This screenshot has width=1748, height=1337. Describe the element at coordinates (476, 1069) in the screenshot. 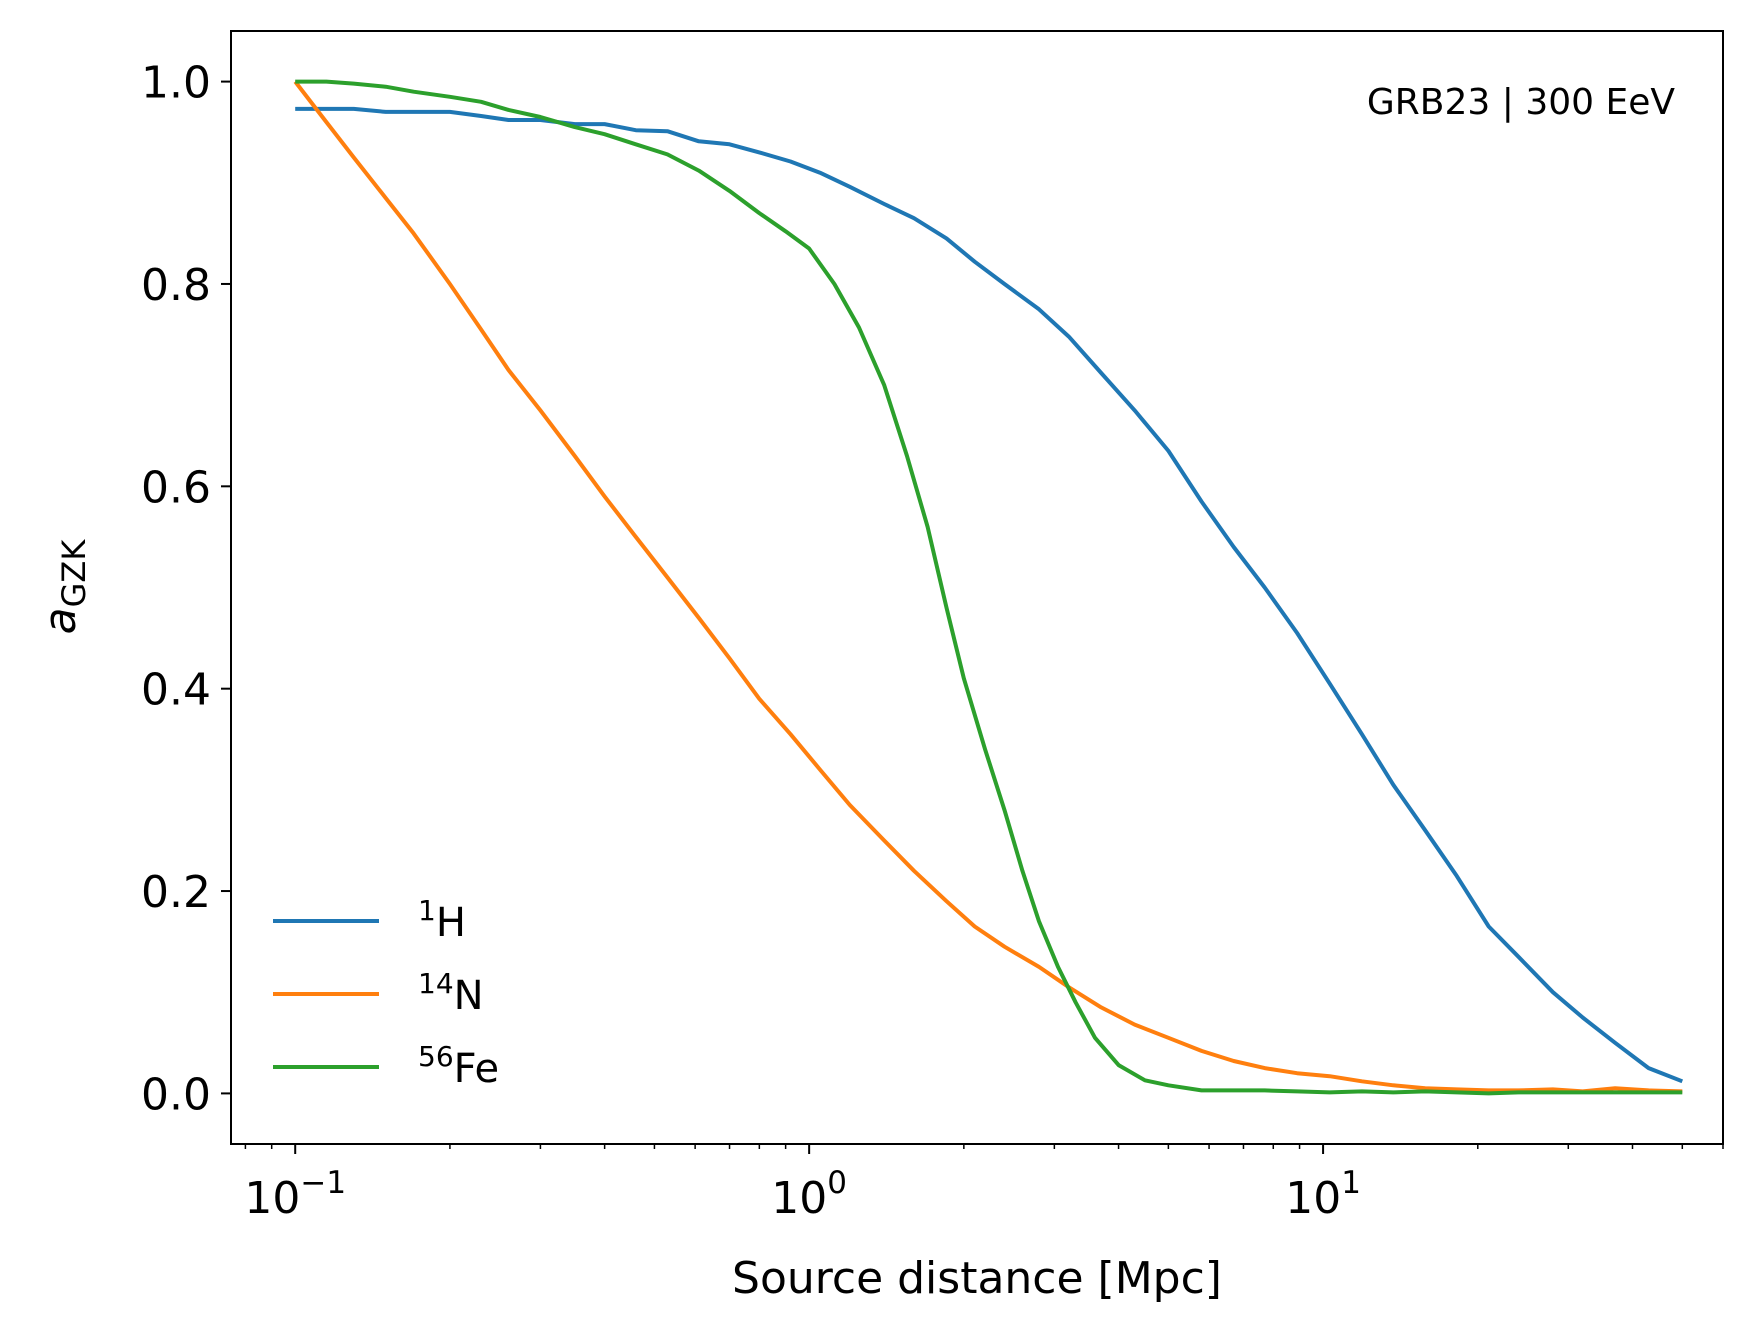

I see `legend-base: Fe` at that location.